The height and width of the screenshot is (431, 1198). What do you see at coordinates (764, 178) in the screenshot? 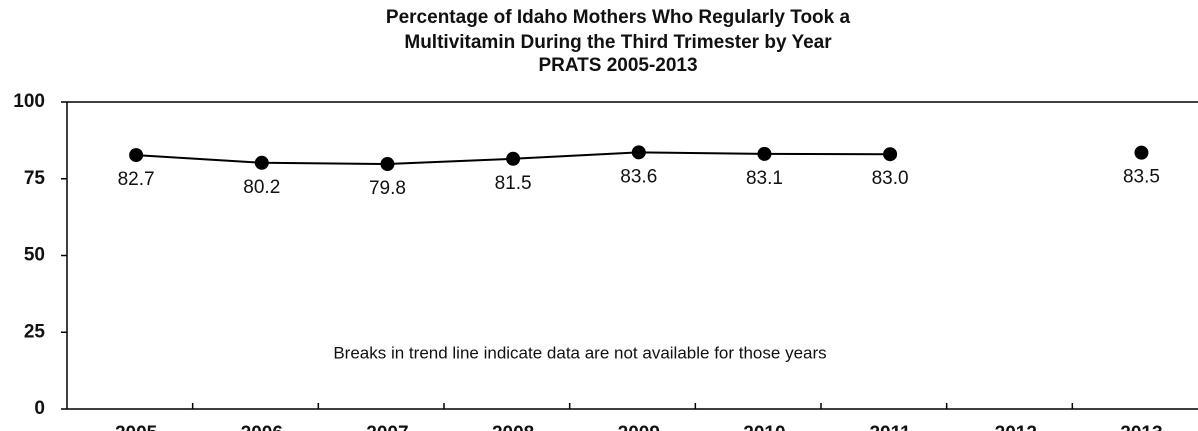
I see `data-label: 83.1` at bounding box center [764, 178].